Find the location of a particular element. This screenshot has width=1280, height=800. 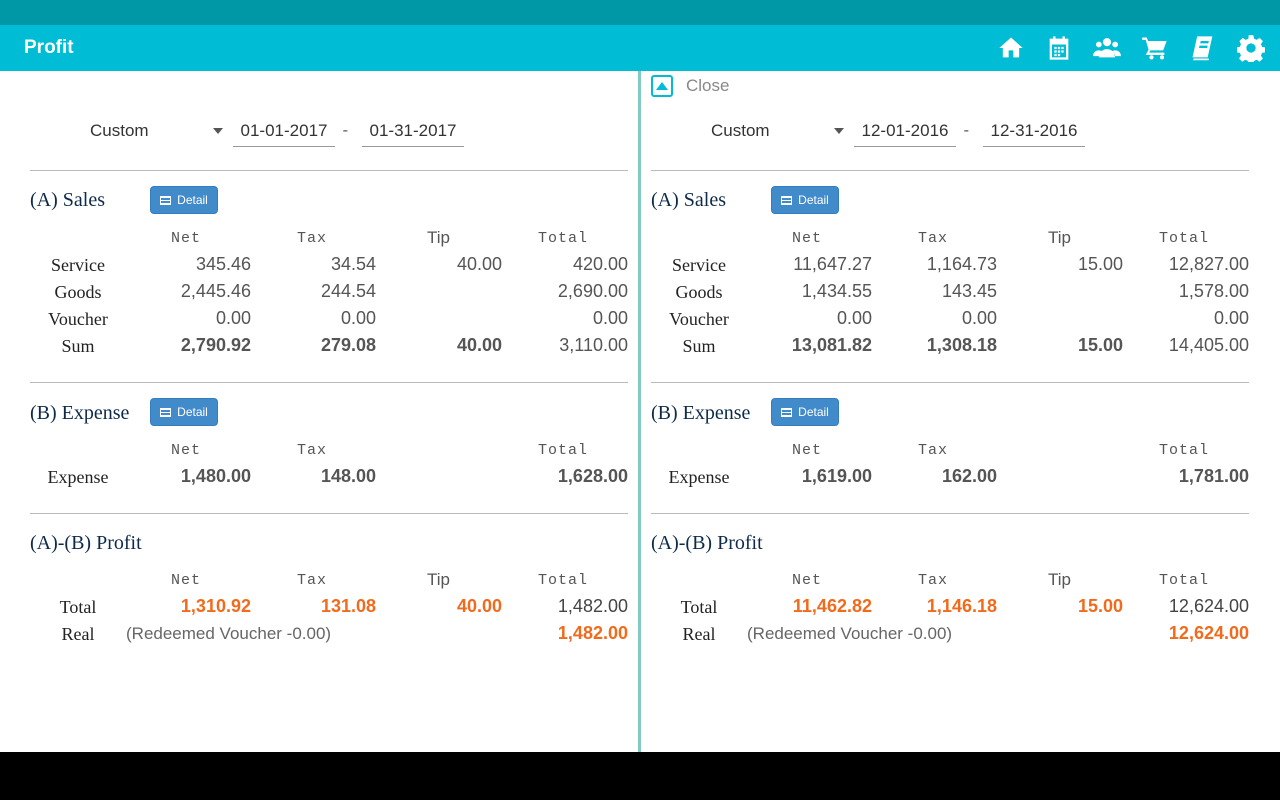

date-from-field: 12-01-2016 is located at coordinates (905, 133).